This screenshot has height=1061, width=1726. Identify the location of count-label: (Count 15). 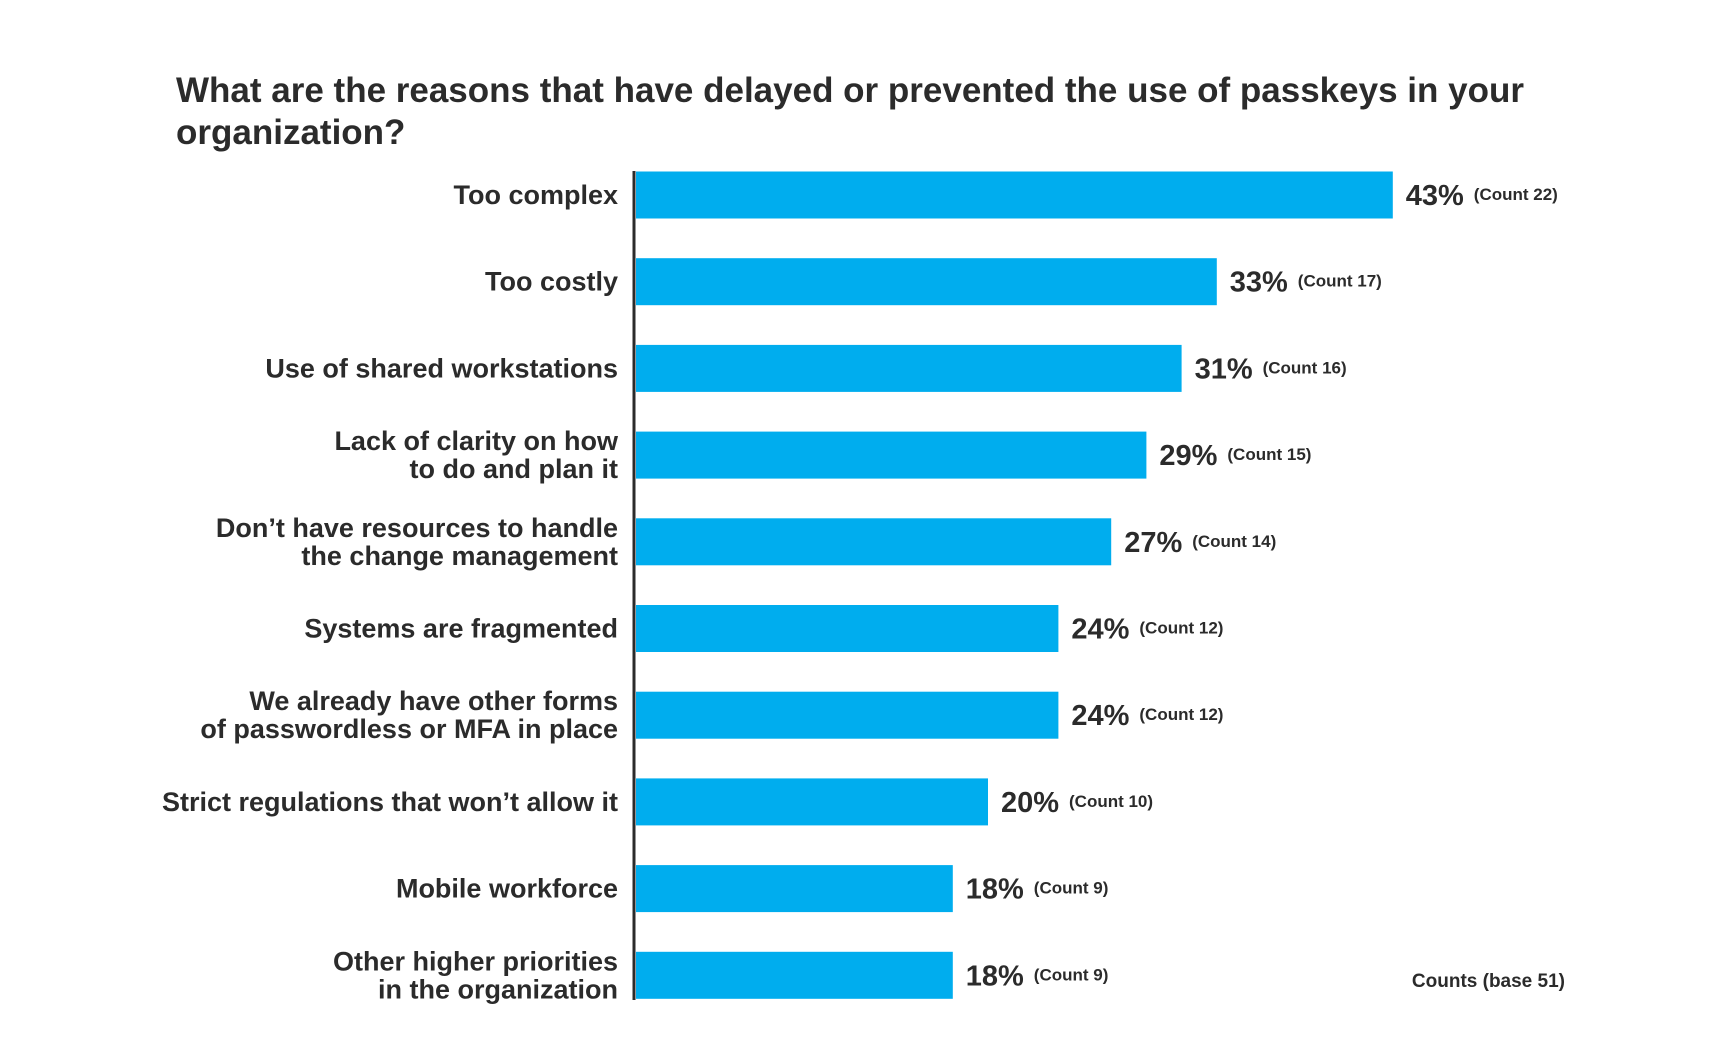
(1269, 454).